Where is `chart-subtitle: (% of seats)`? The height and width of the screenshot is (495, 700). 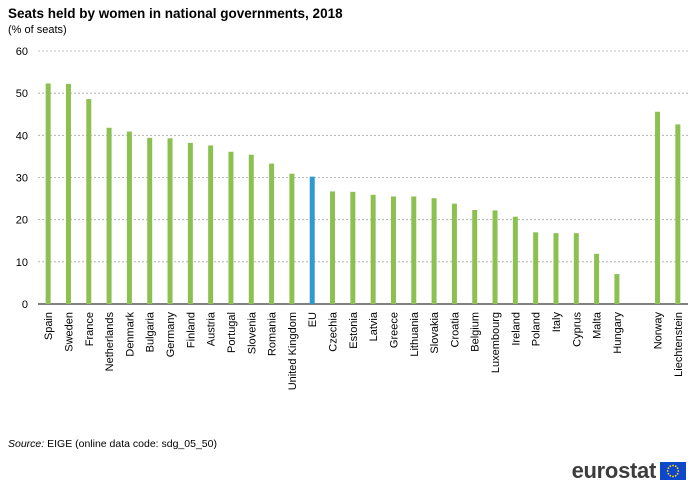 chart-subtitle: (% of seats) is located at coordinates (37, 30).